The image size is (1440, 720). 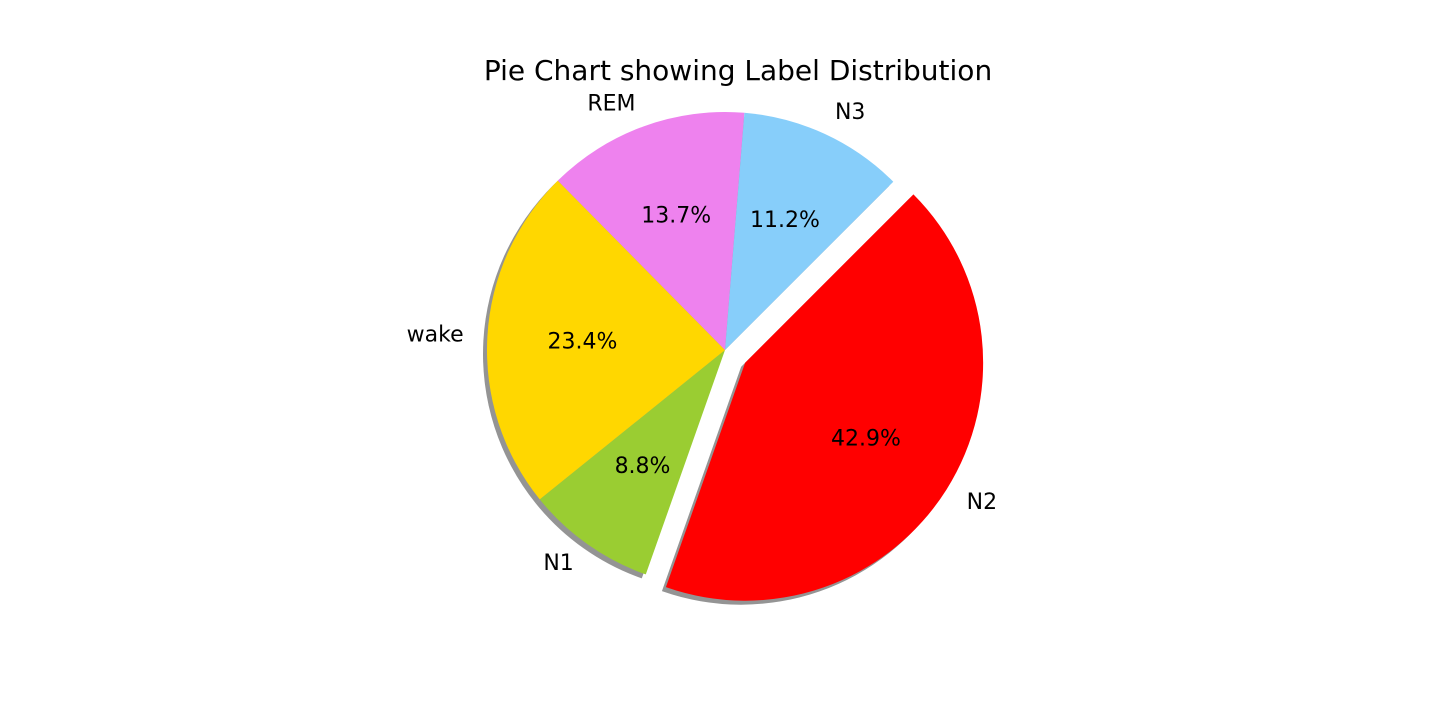 I want to click on pie-slice-wake, so click(x=605, y=340).